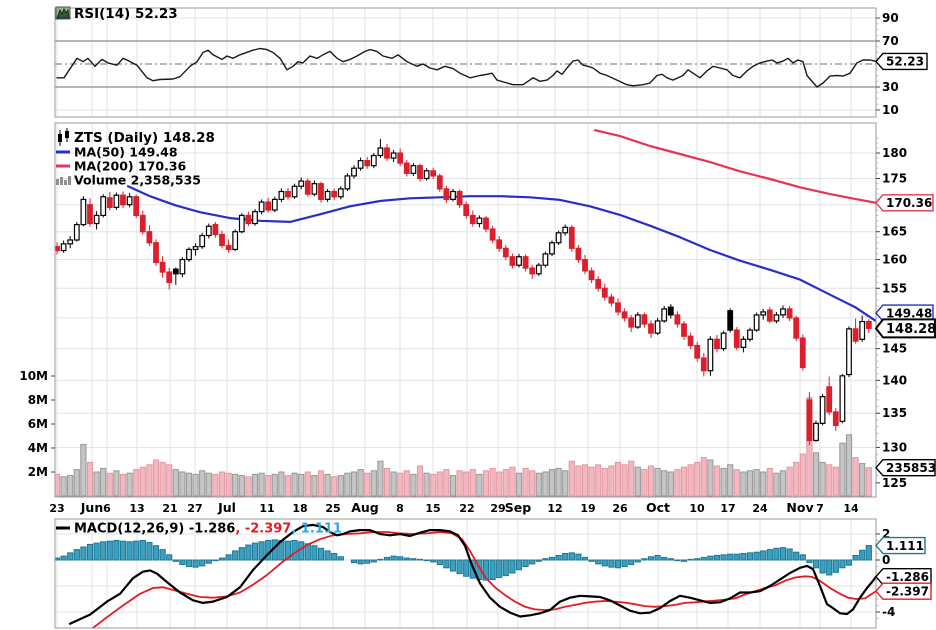  What do you see at coordinates (905, 62) in the screenshot?
I see `rsi-value-callout-text: 52.23` at bounding box center [905, 62].